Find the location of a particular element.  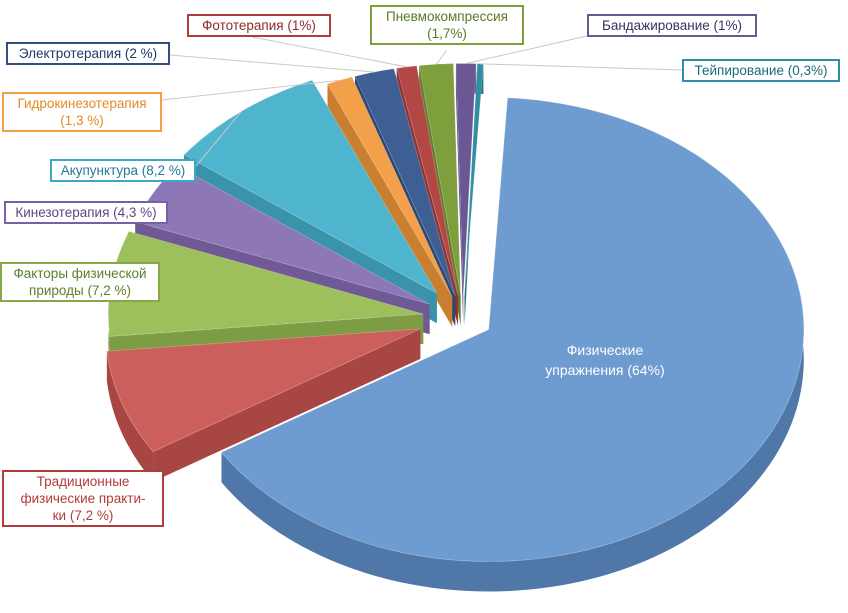

label-hydrokinesiotherapy: Гидрокинезотерапия (1,3 %) is located at coordinates (82, 112).